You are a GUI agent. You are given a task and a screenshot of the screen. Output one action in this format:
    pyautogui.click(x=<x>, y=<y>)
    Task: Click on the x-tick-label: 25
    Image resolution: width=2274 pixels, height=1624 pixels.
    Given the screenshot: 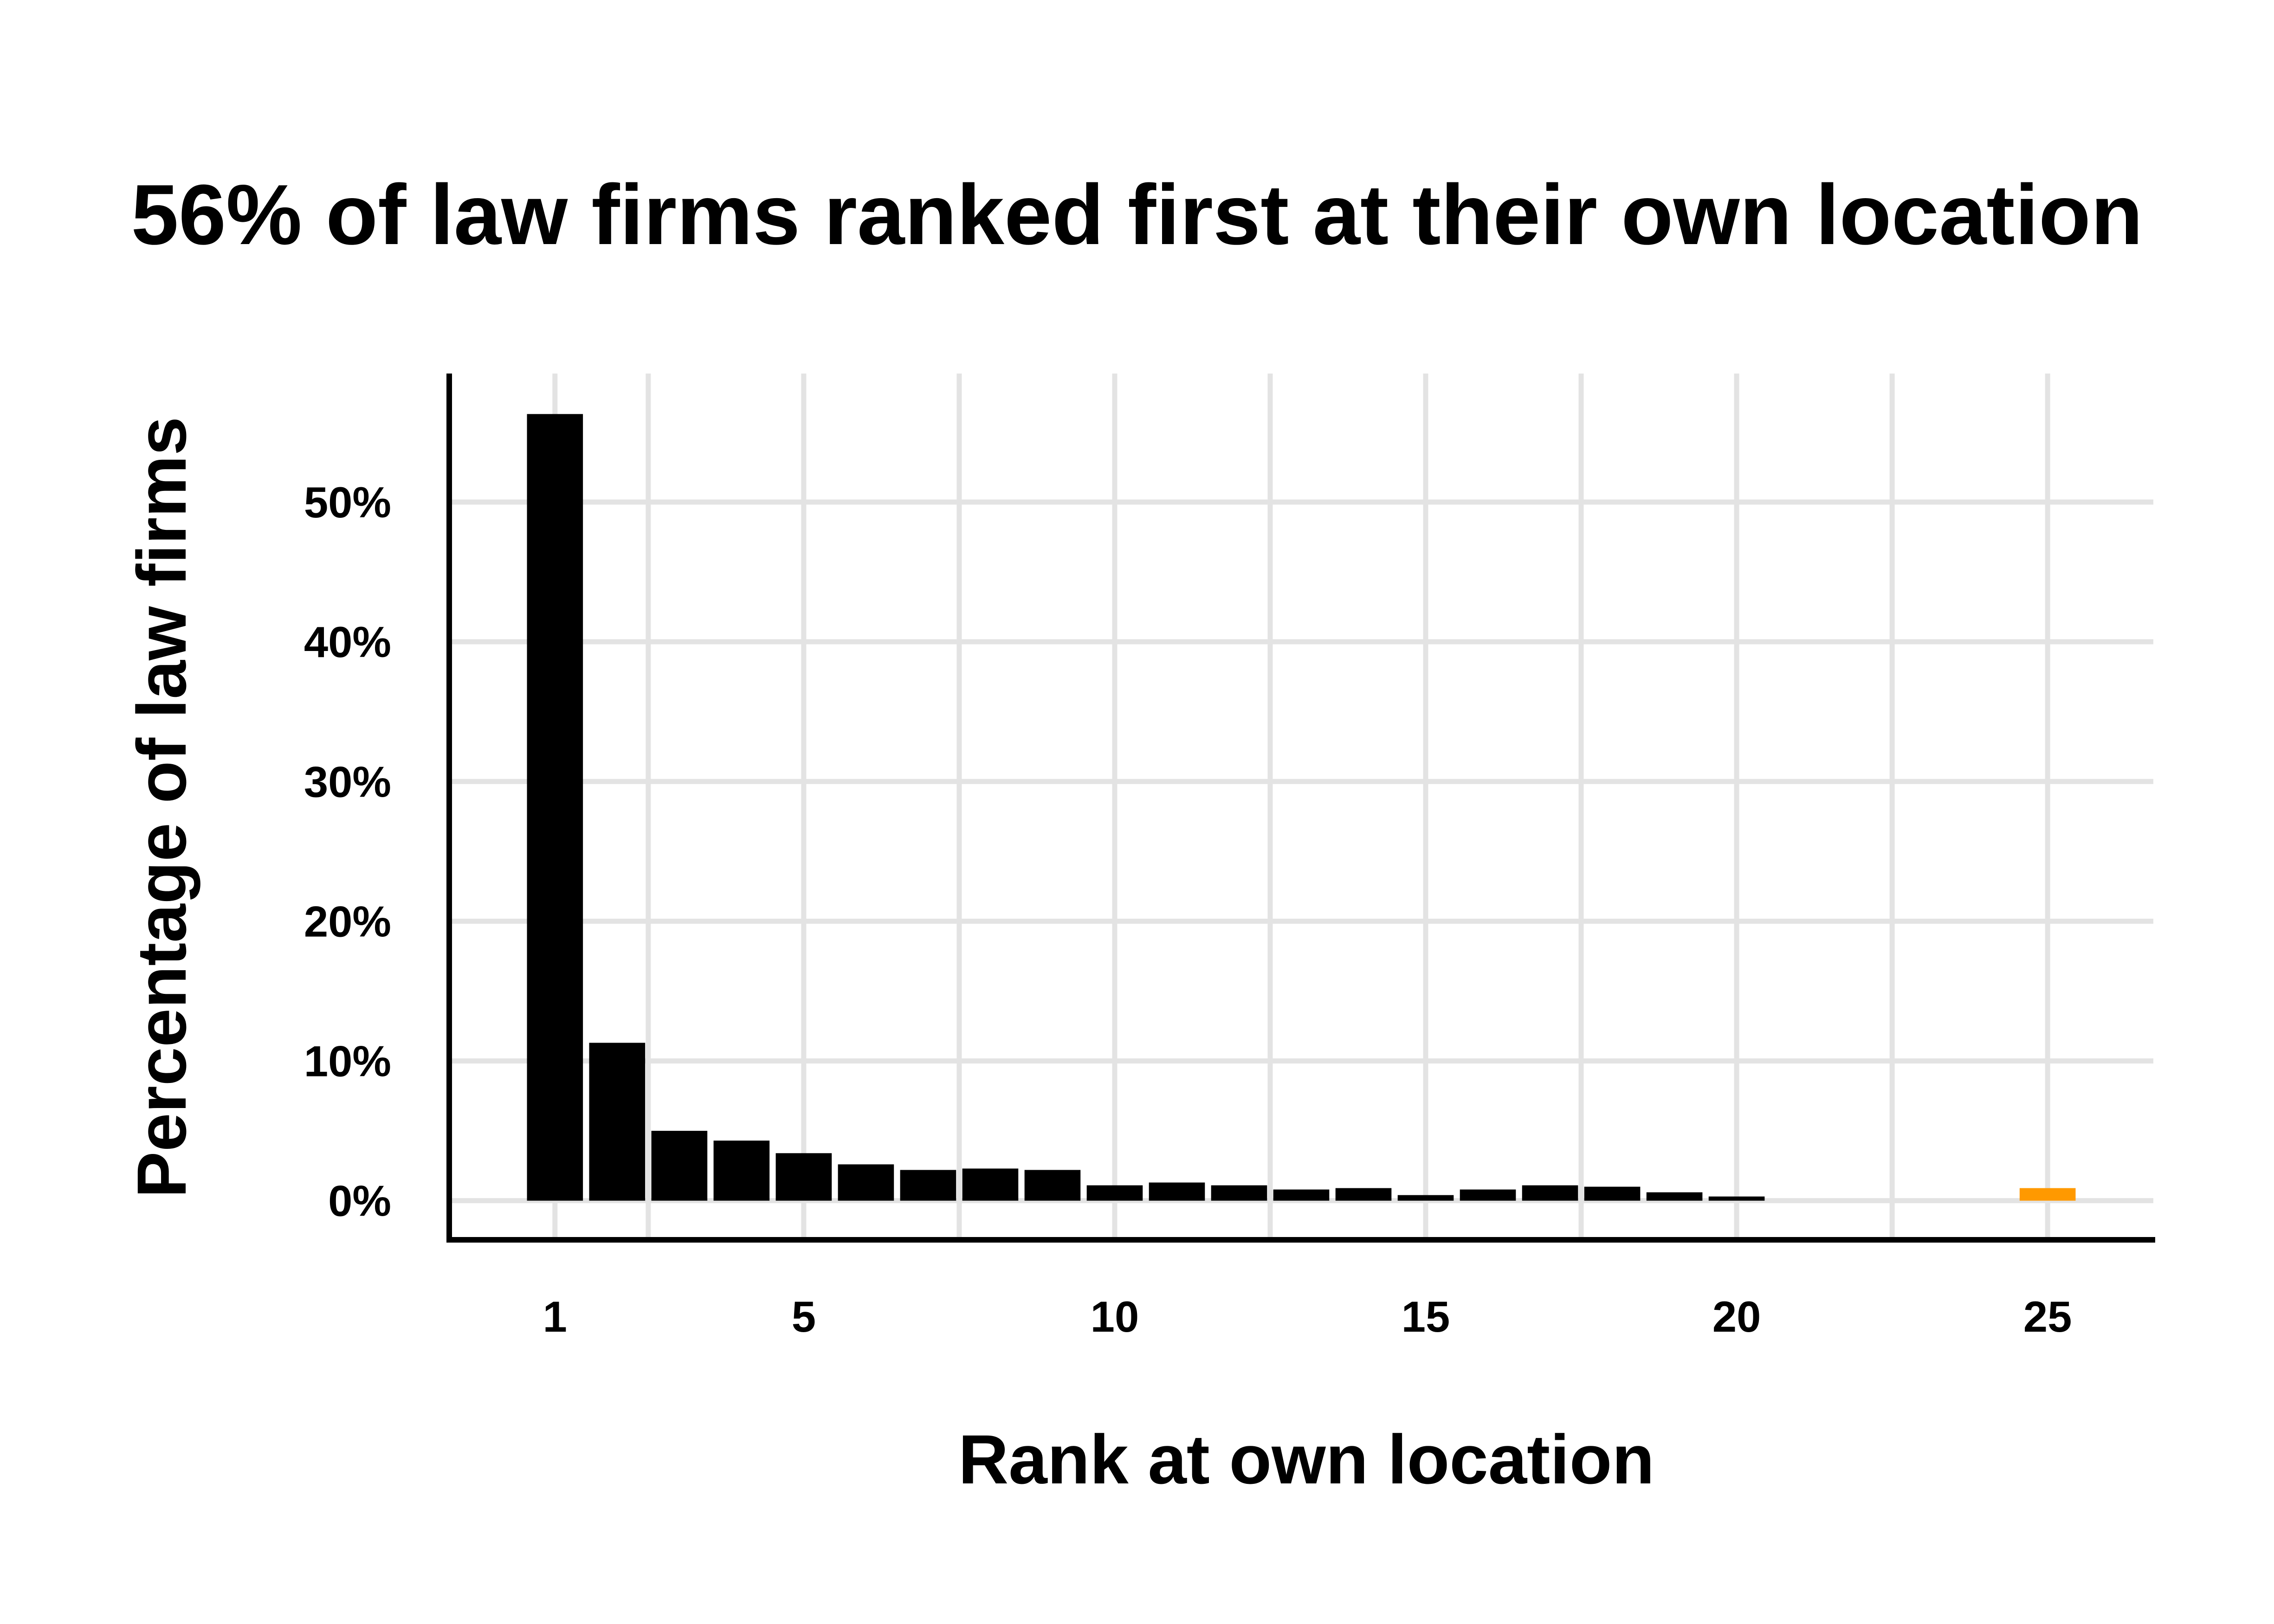 What is the action you would take?
    pyautogui.click(x=2047, y=1317)
    